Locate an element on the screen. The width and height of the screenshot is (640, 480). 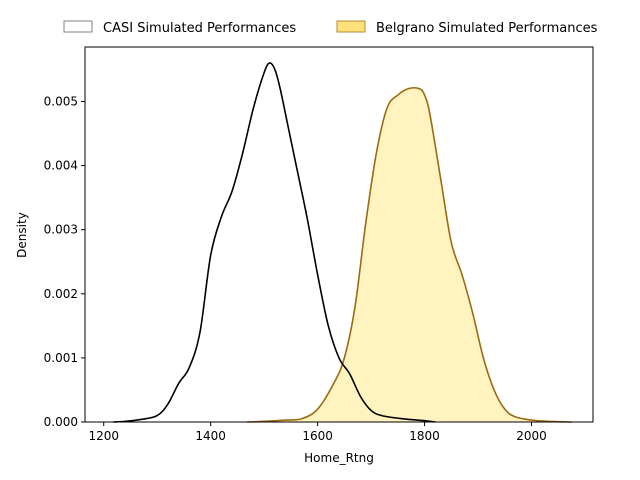
legend-label-casi: CASI Simulated Performances is located at coordinates (199, 28).